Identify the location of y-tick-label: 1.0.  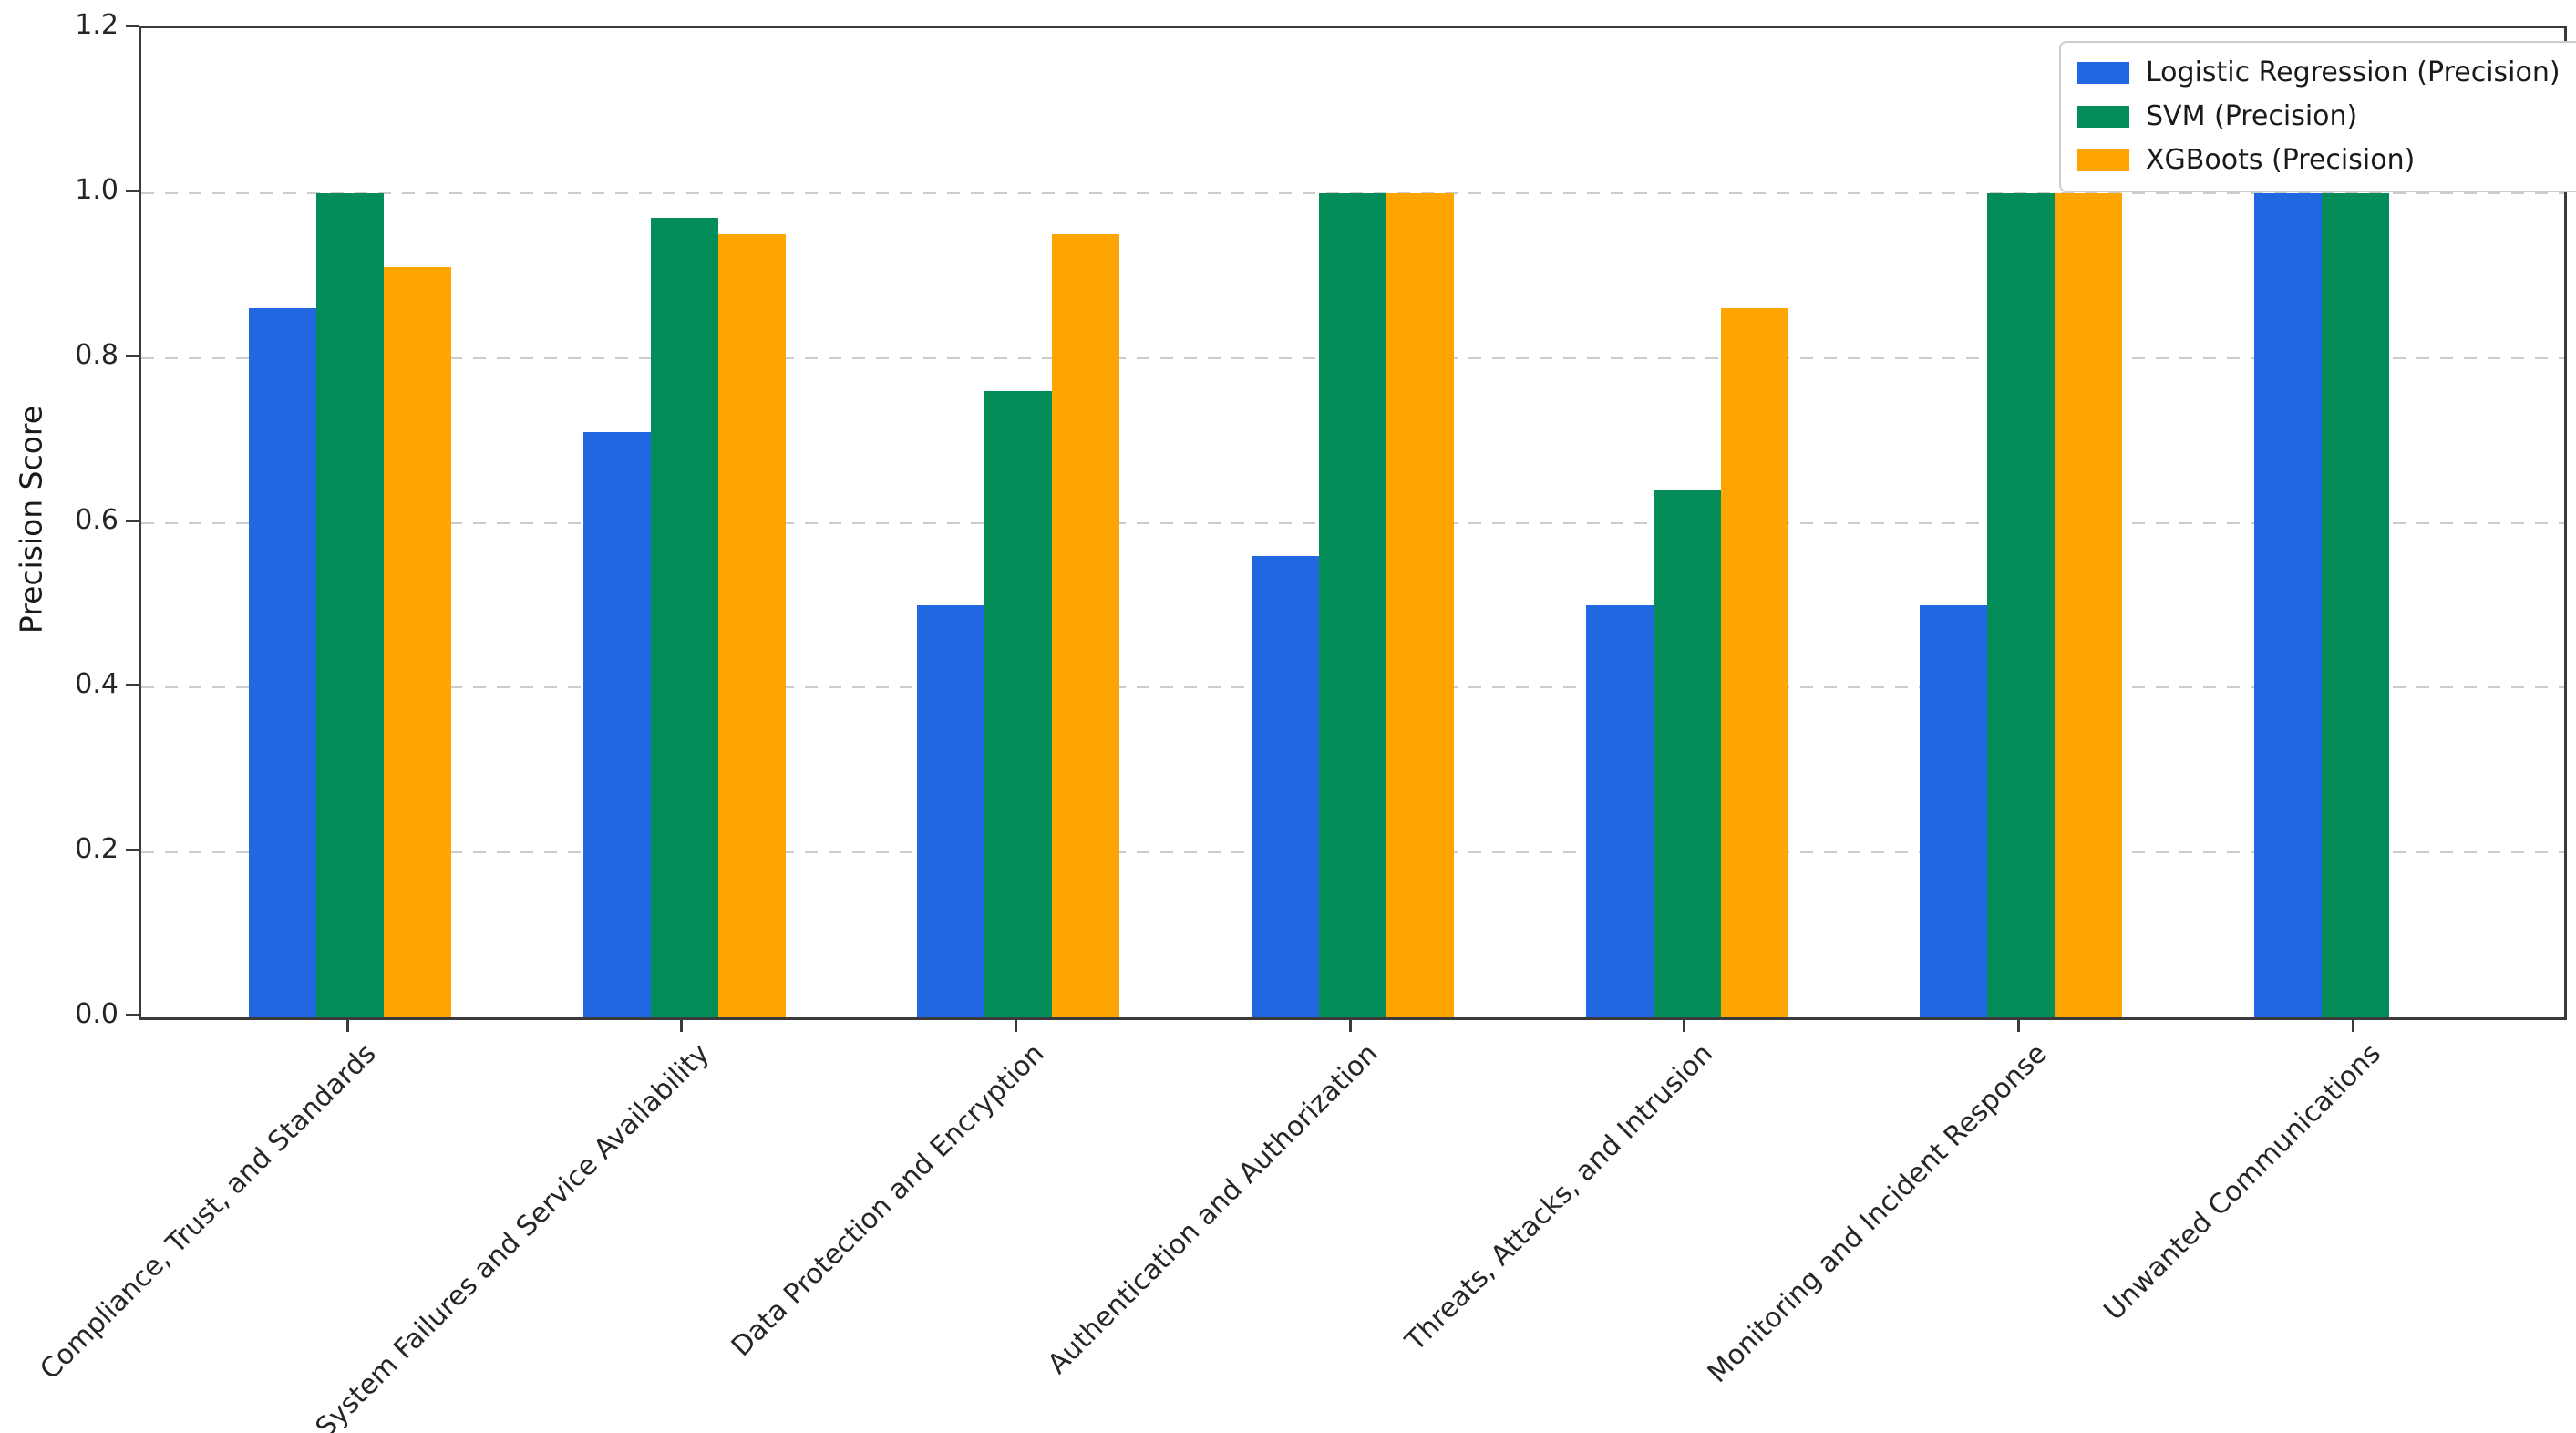
(96, 189).